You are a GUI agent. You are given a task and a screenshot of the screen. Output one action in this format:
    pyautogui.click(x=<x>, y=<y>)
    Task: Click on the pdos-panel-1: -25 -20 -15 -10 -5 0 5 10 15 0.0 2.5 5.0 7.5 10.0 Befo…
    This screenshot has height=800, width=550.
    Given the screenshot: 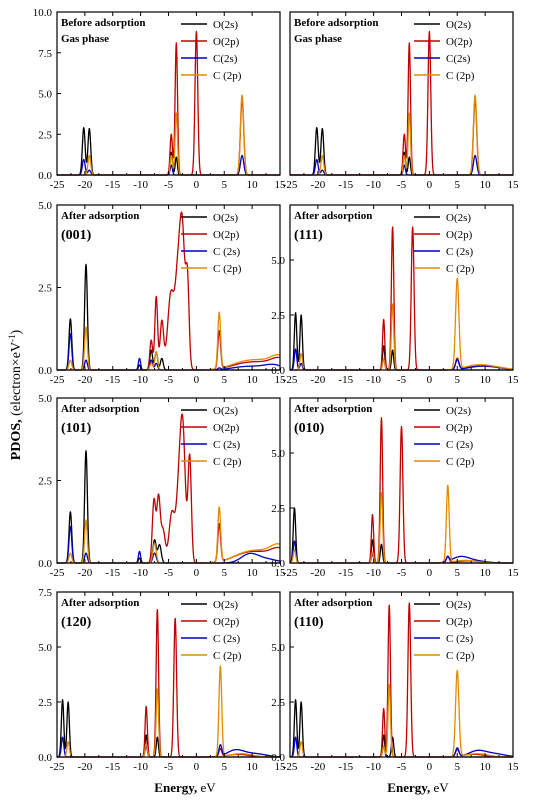 What is the action you would take?
    pyautogui.click(x=159, y=99)
    